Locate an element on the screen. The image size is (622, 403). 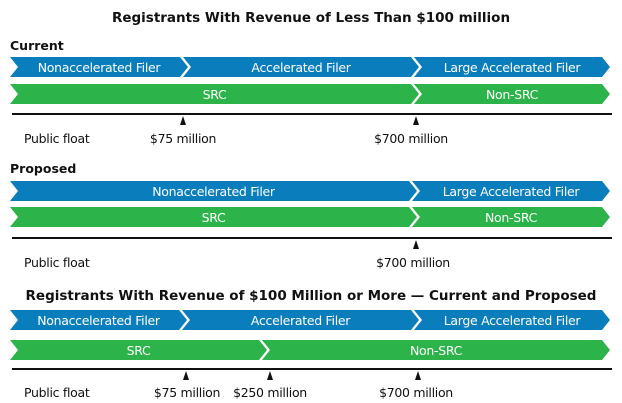
threshold-label: $250 million is located at coordinates (270, 392).